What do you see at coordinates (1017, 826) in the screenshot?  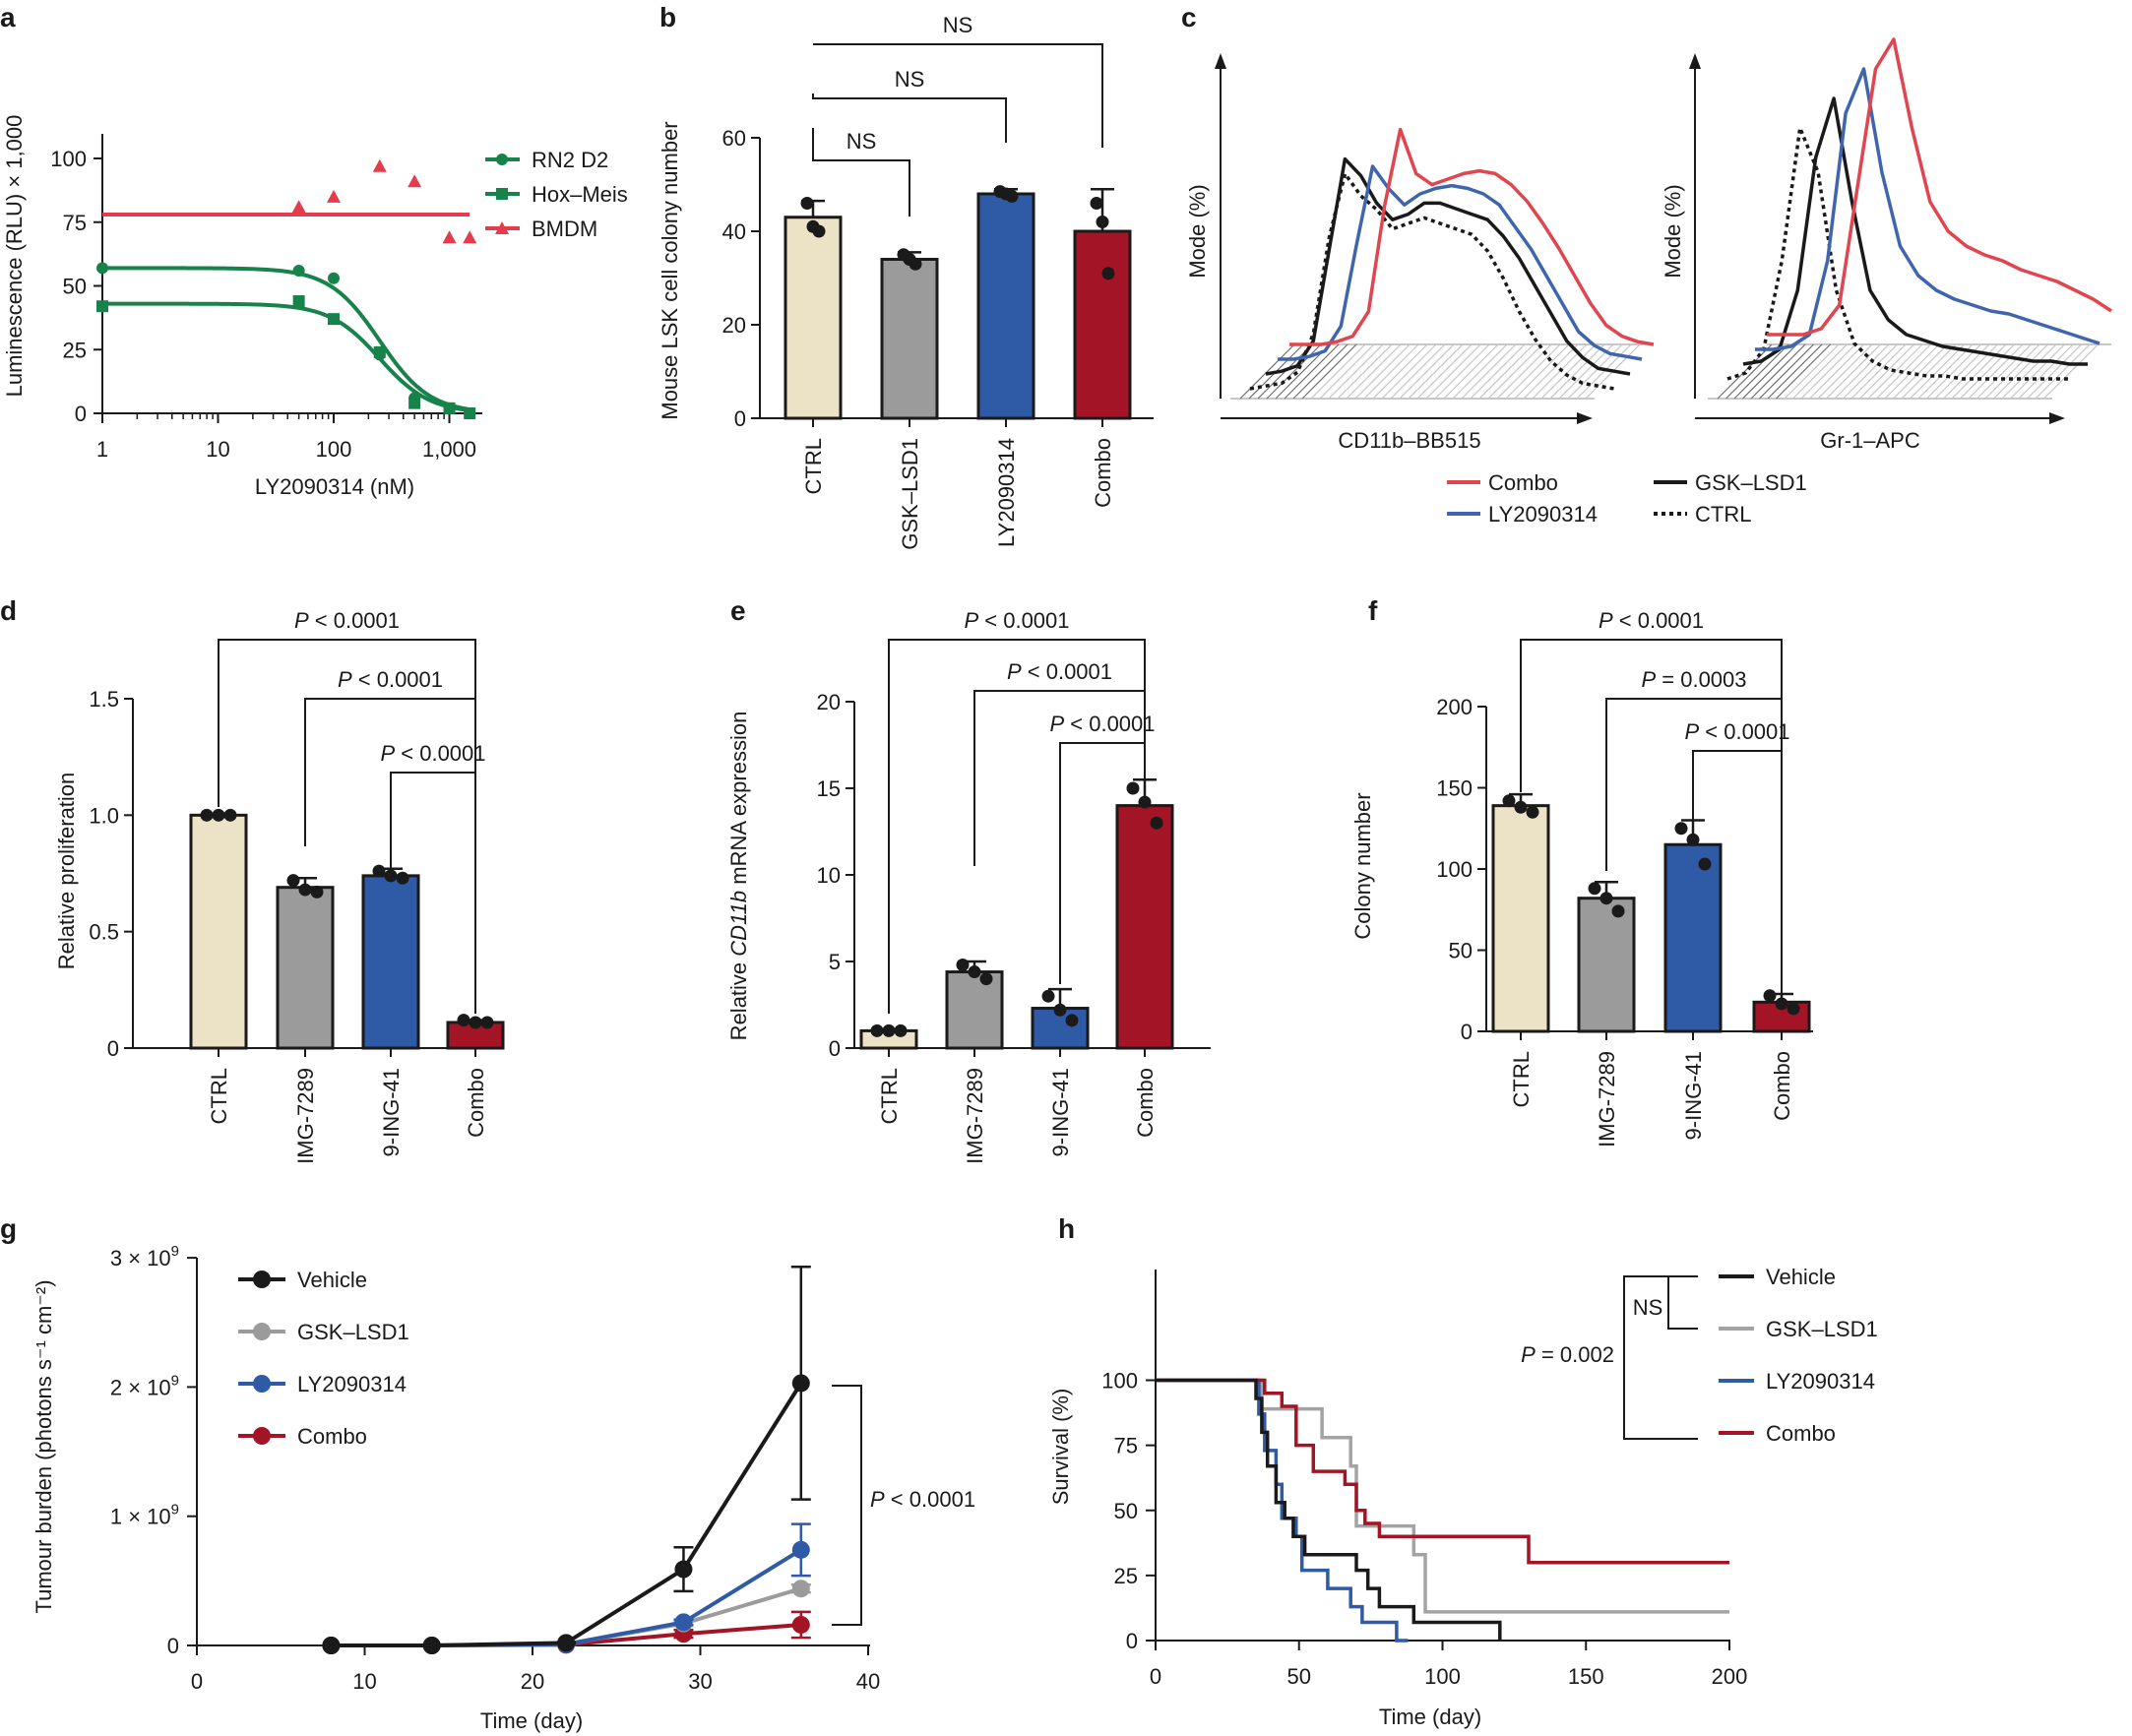 I see `panel-e-comparison-bracket` at bounding box center [1017, 826].